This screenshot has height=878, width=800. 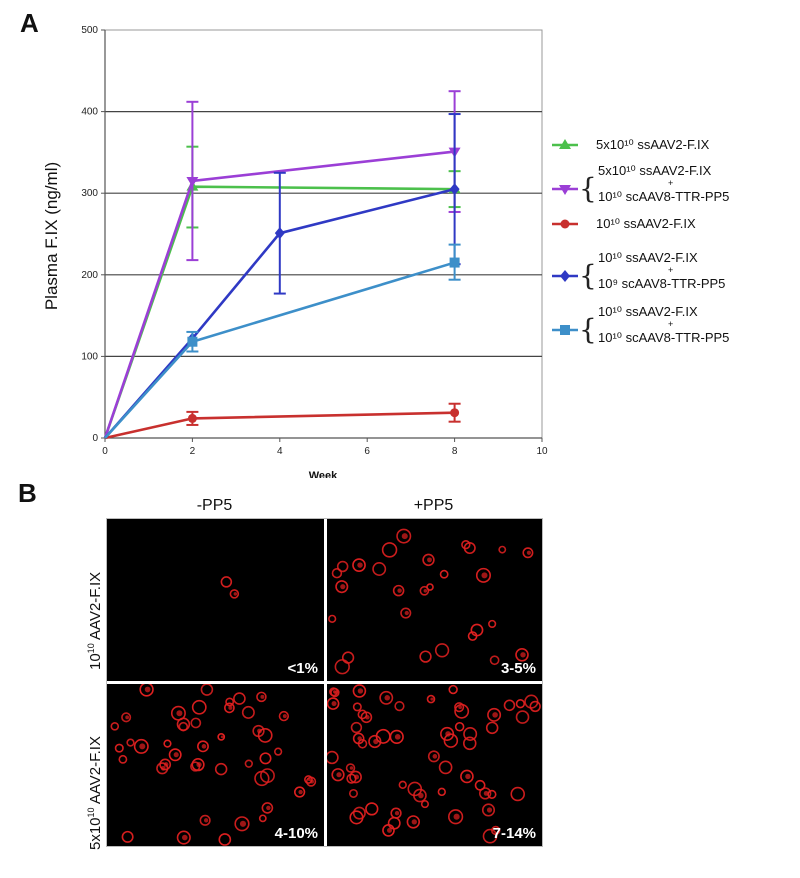 What do you see at coordinates (89, 30) in the screenshot?
I see `y-tick-label: 500` at bounding box center [89, 30].